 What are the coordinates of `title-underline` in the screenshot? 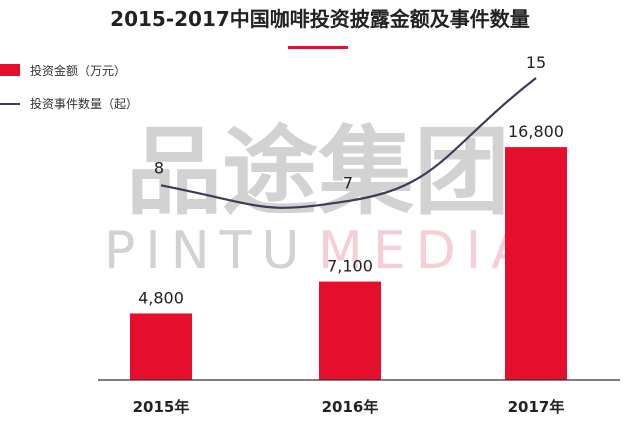 It's located at (318, 47).